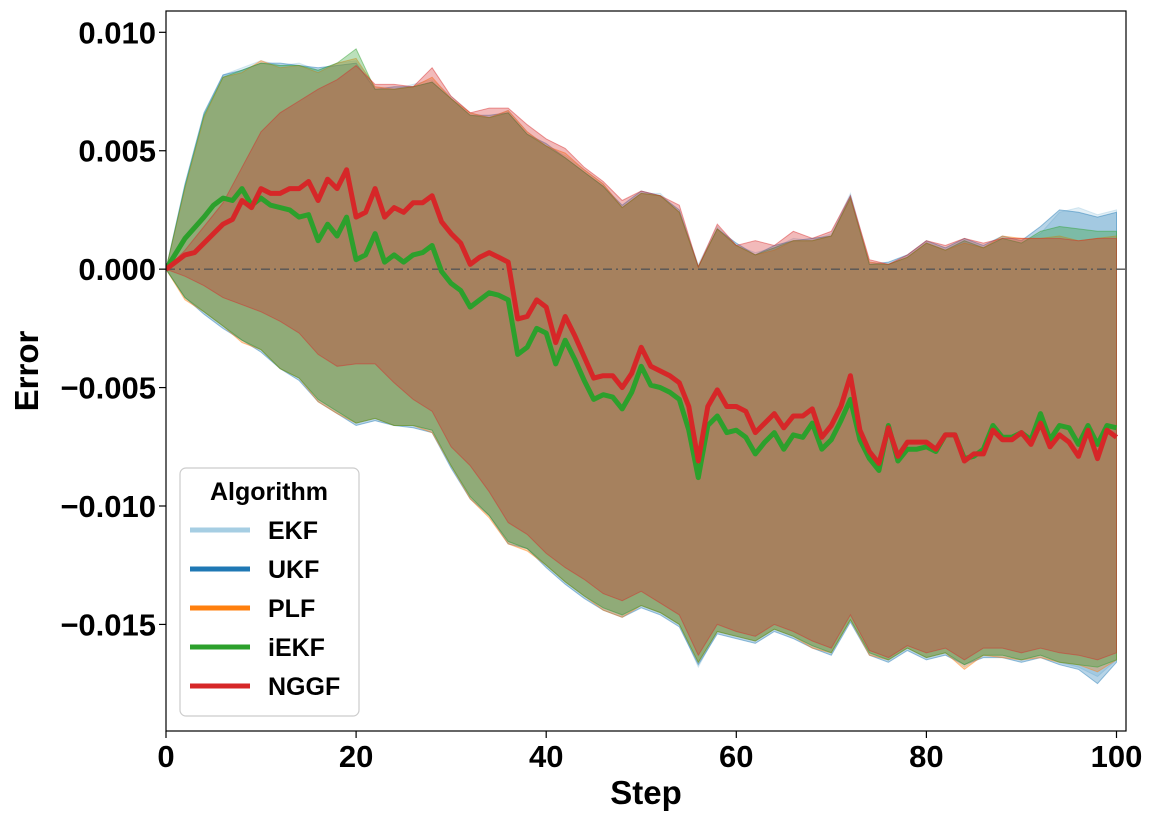 Image resolution: width=1155 pixels, height=821 pixels. What do you see at coordinates (926, 756) in the screenshot?
I see `x-tick-label: 80` at bounding box center [926, 756].